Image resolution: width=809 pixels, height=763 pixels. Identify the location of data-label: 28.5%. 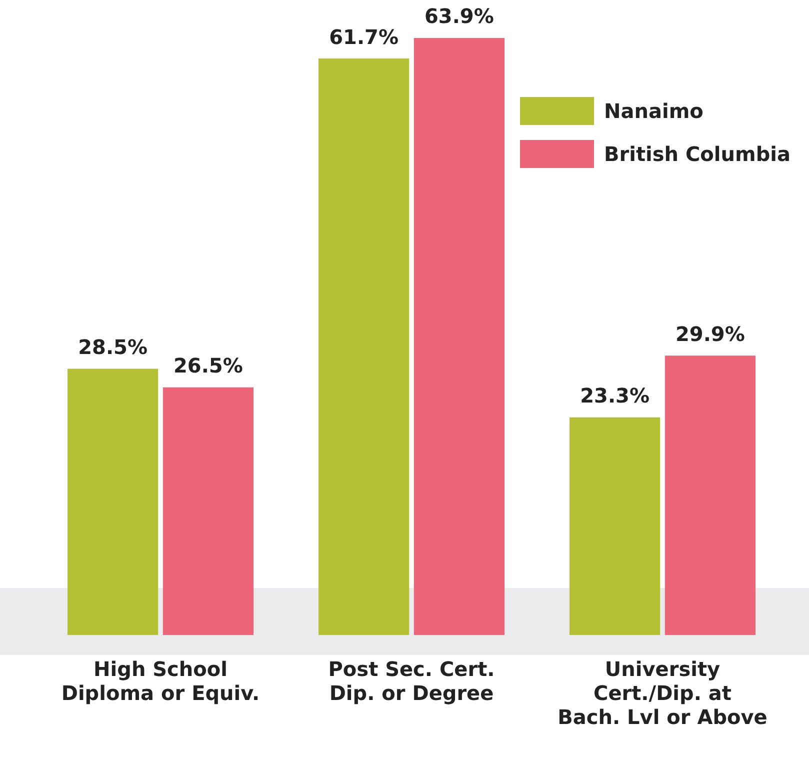
(113, 346).